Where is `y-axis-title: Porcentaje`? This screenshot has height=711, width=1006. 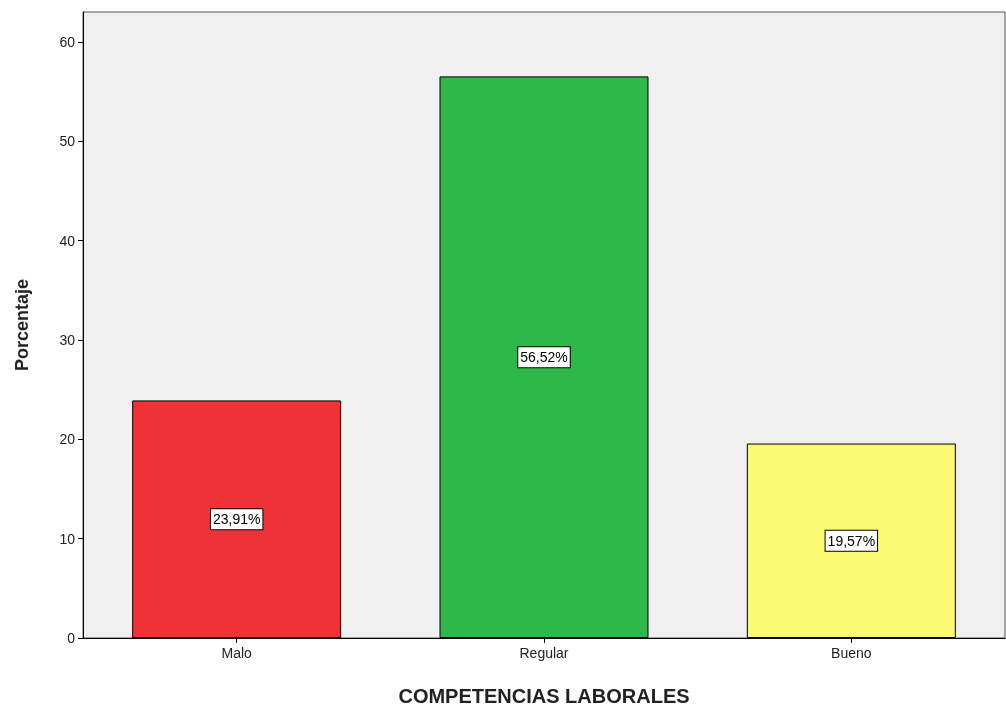
y-axis-title: Porcentaje is located at coordinates (22, 325).